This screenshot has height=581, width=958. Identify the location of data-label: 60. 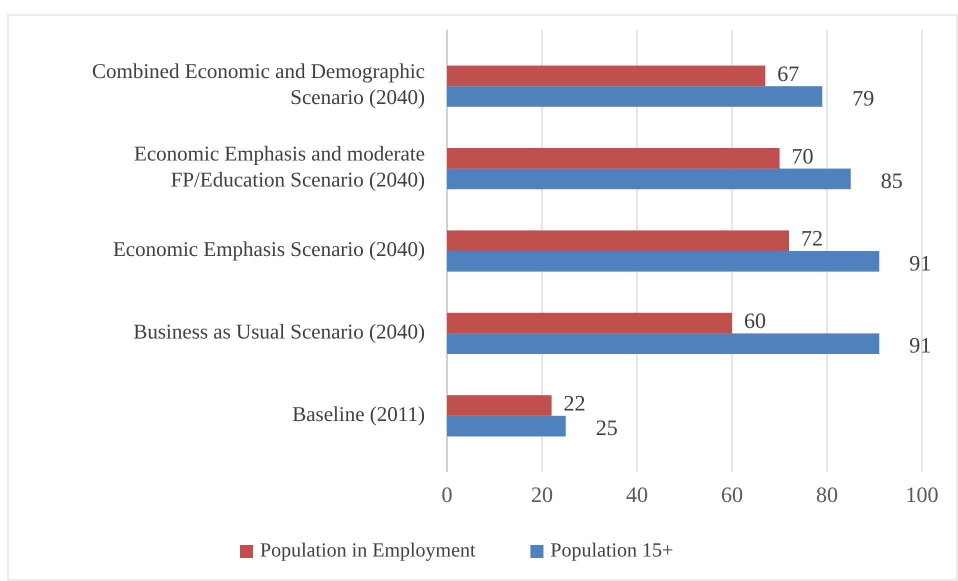
(755, 321).